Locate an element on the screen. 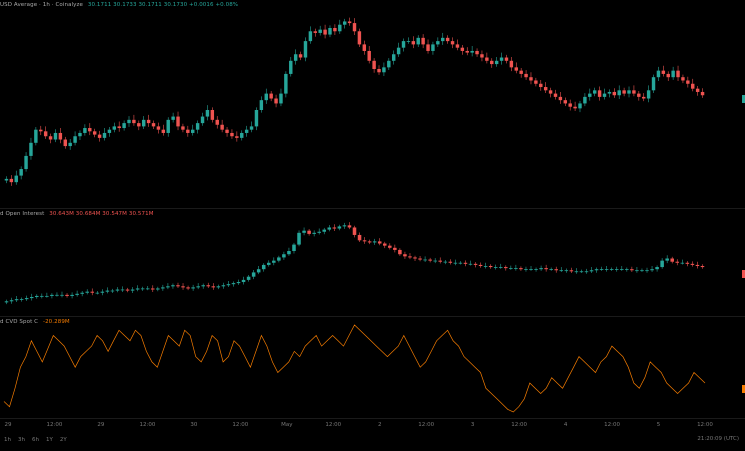 The image size is (745, 451). x-tick-label: 2 is located at coordinates (380, 425).